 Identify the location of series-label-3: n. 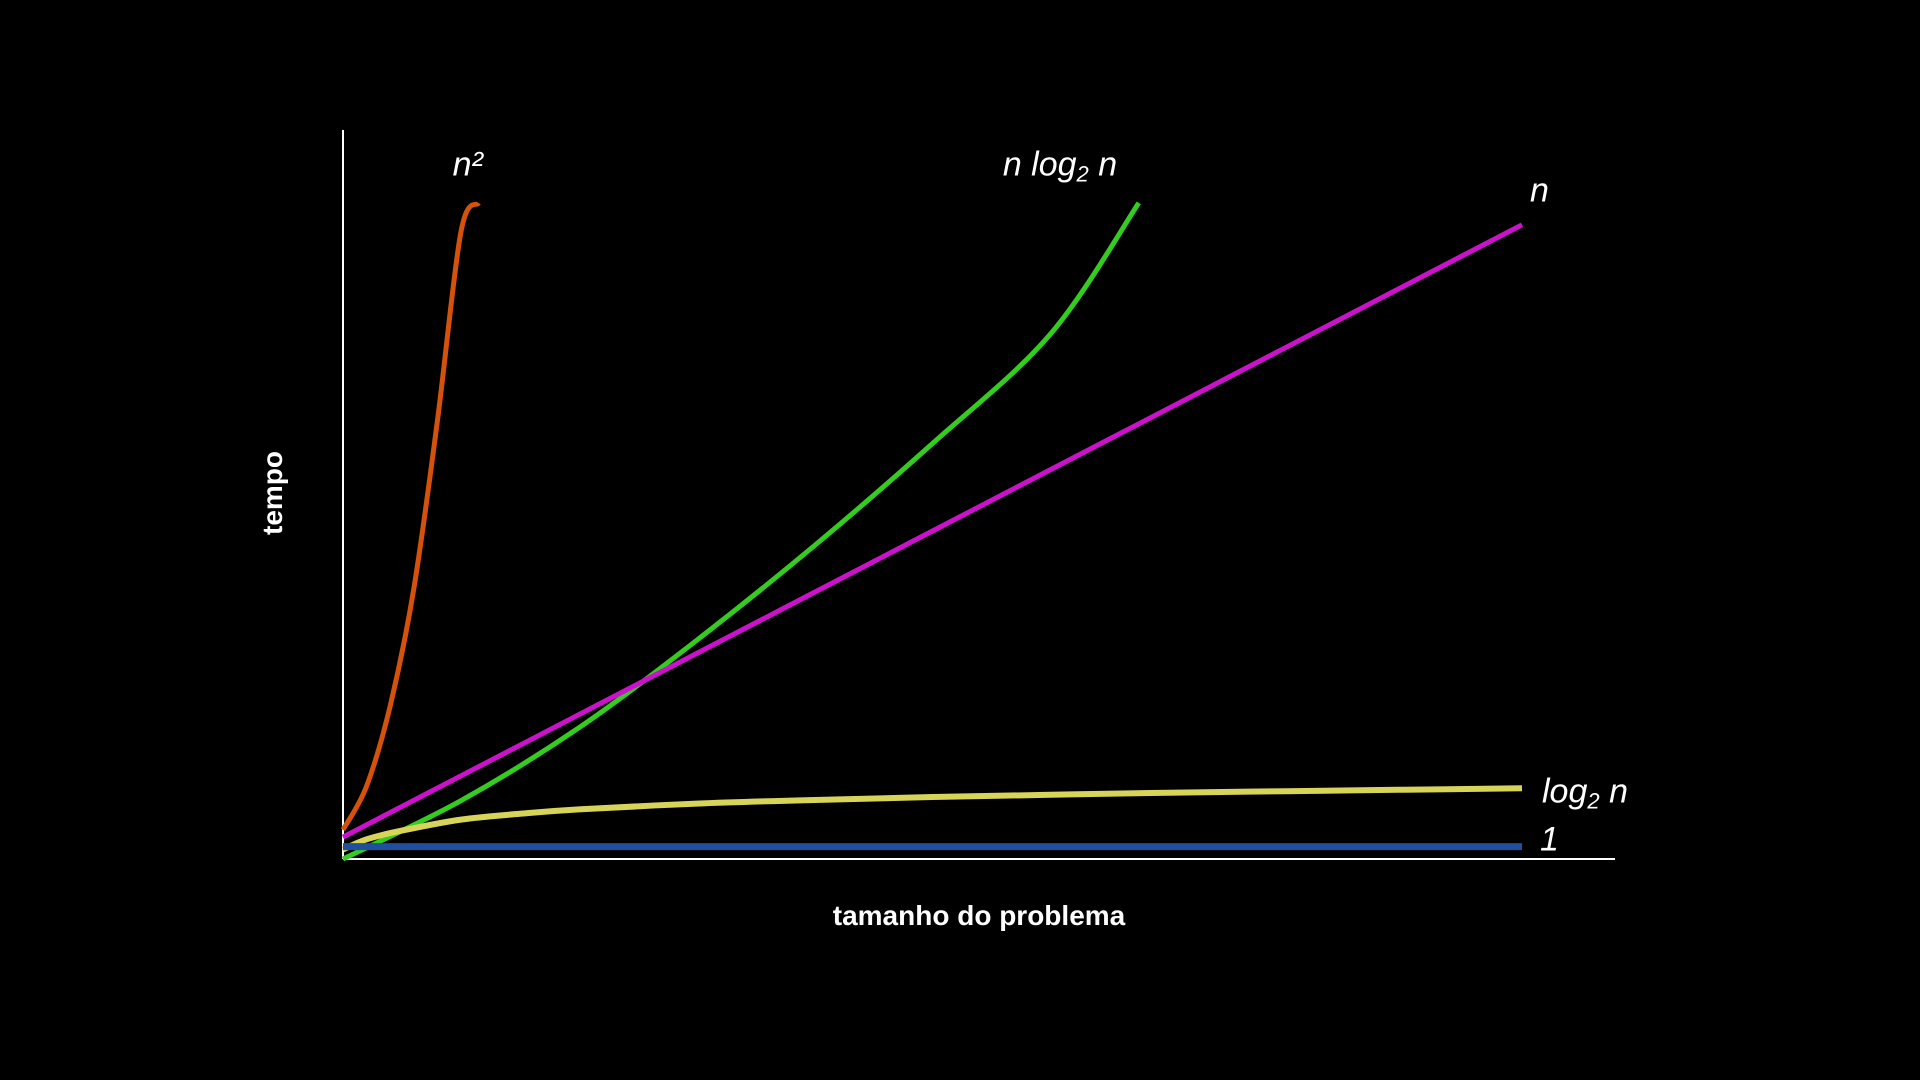
(1539, 190).